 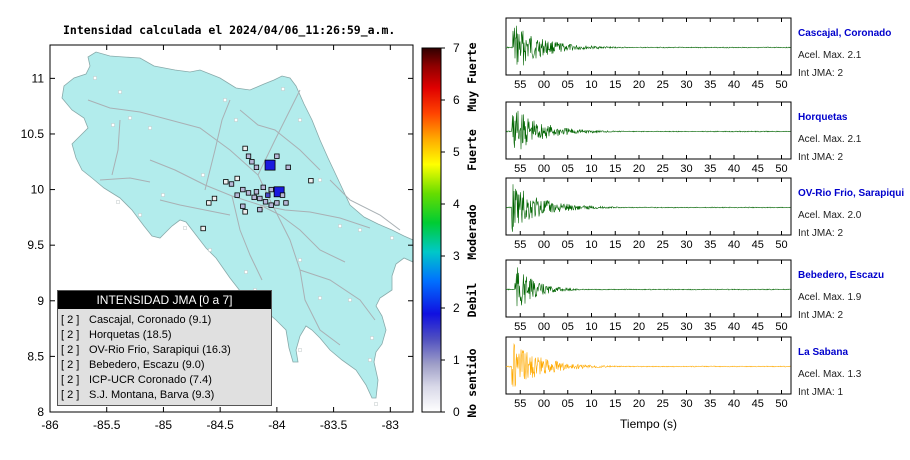 What do you see at coordinates (38, 190) in the screenshot?
I see `map-ytick-label: 10` at bounding box center [38, 190].